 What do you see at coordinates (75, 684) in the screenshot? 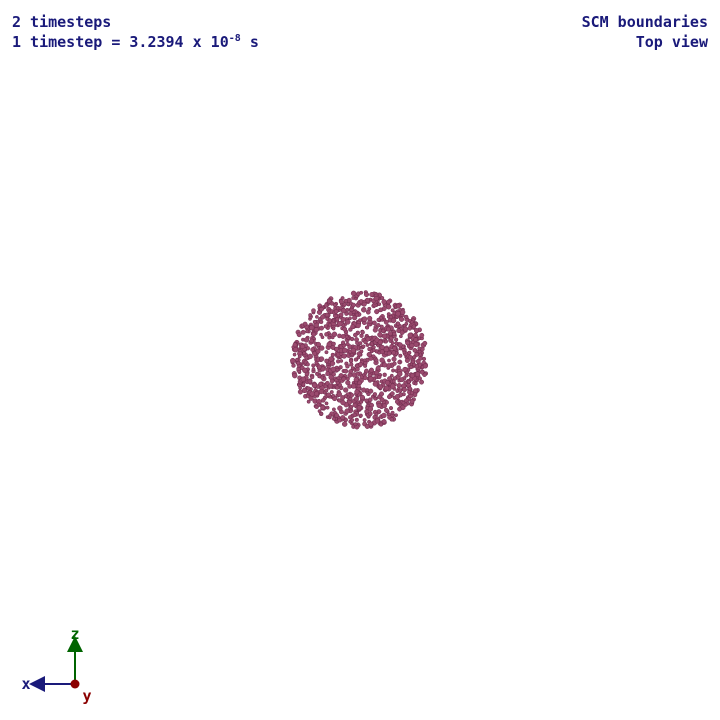
I see `y-axis-origin-dot` at bounding box center [75, 684].